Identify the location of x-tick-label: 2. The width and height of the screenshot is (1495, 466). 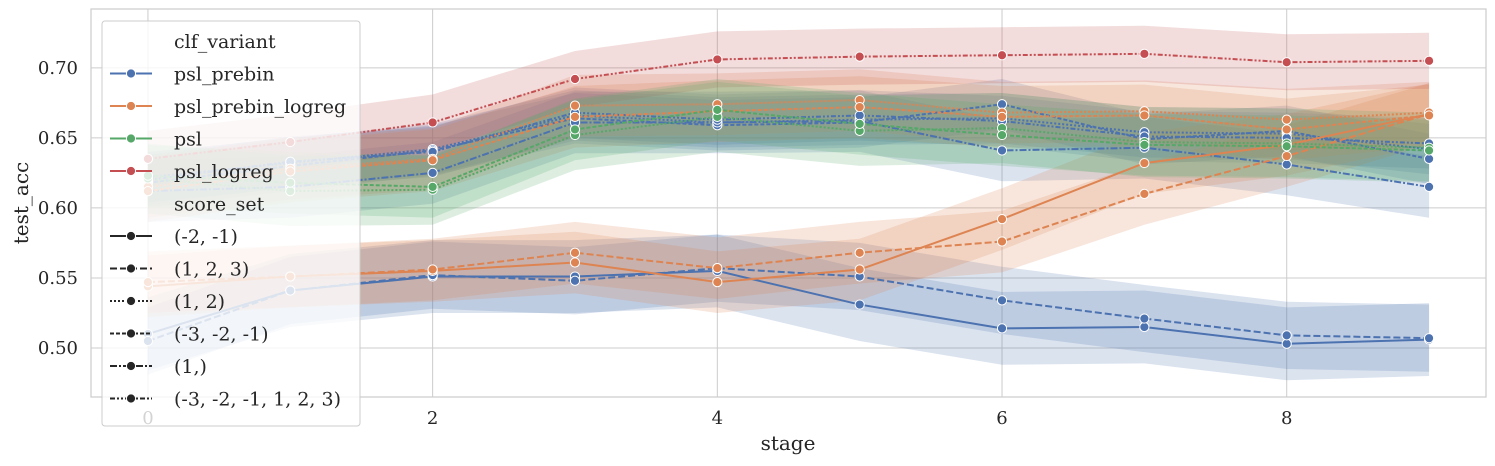
(432, 418).